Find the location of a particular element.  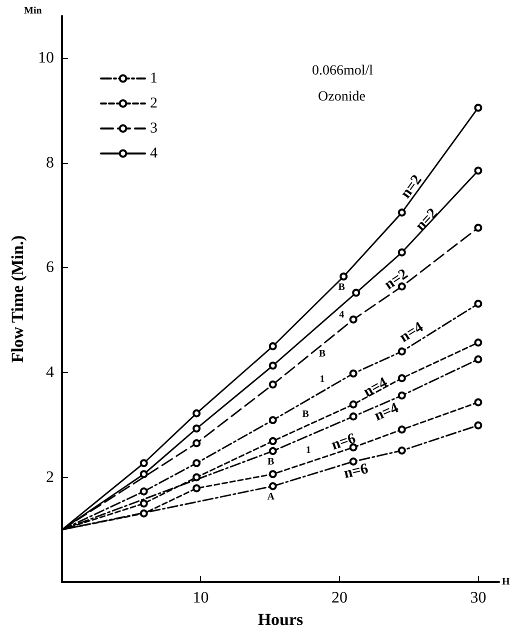

x-axis-title: Hours is located at coordinates (281, 619).